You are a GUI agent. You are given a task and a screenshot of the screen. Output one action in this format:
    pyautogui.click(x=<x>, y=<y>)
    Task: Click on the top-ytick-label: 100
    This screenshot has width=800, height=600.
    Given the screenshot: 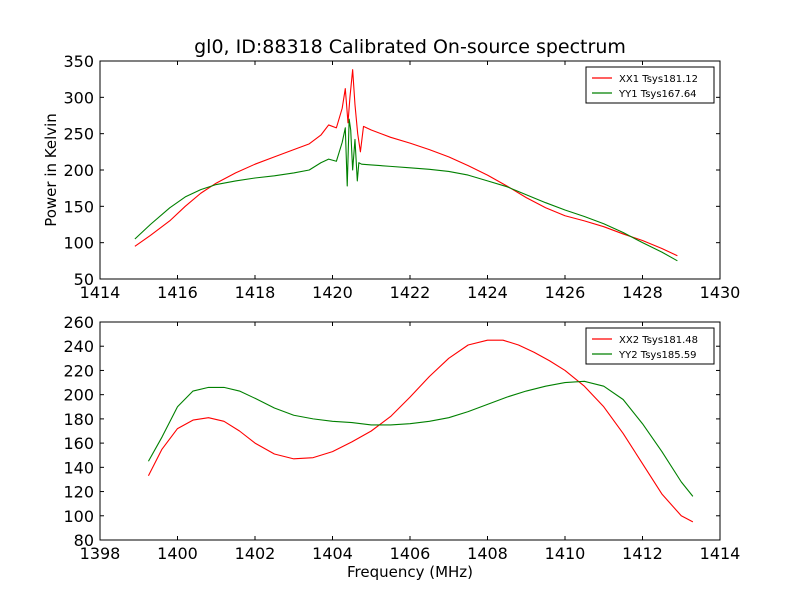 What is the action you would take?
    pyautogui.click(x=78, y=243)
    